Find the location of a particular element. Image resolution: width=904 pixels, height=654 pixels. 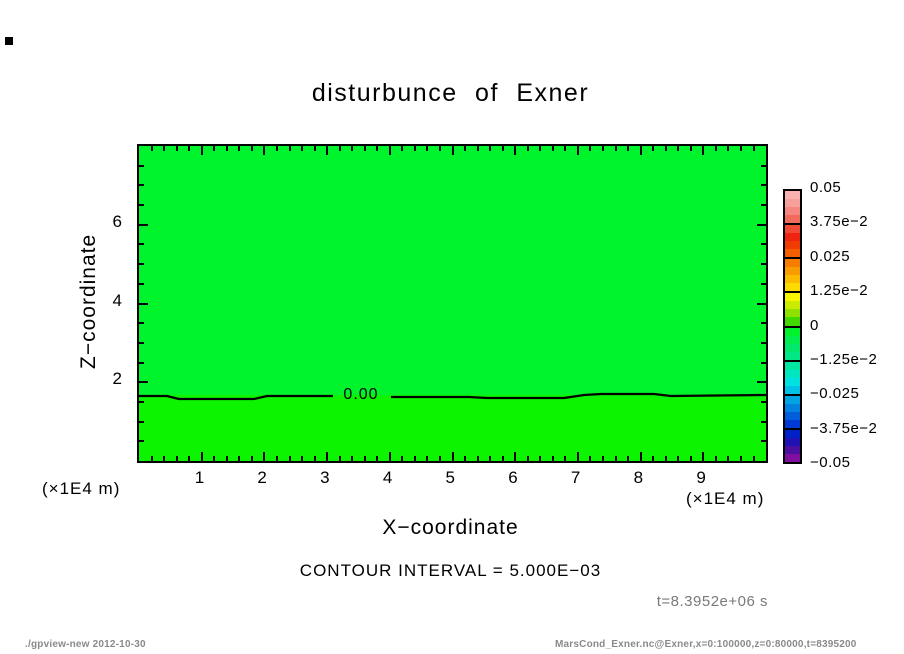

x-tick-label: 5 is located at coordinates (450, 477).